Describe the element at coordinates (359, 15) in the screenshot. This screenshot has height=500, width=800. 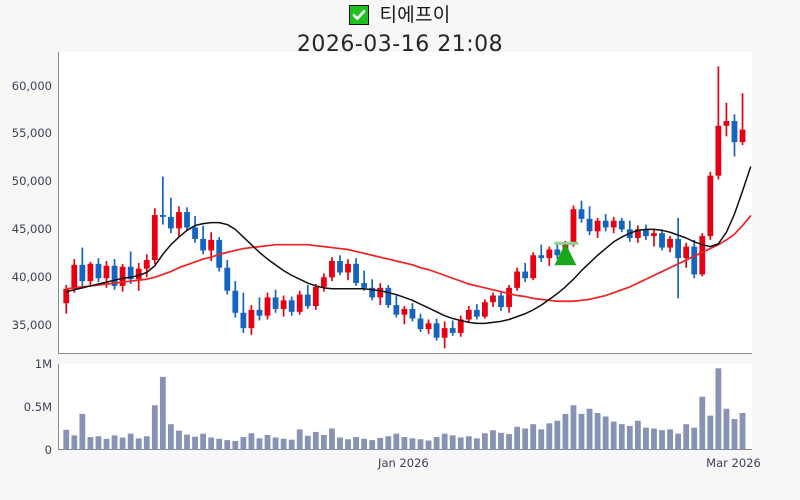
I see `check-square-icon` at that location.